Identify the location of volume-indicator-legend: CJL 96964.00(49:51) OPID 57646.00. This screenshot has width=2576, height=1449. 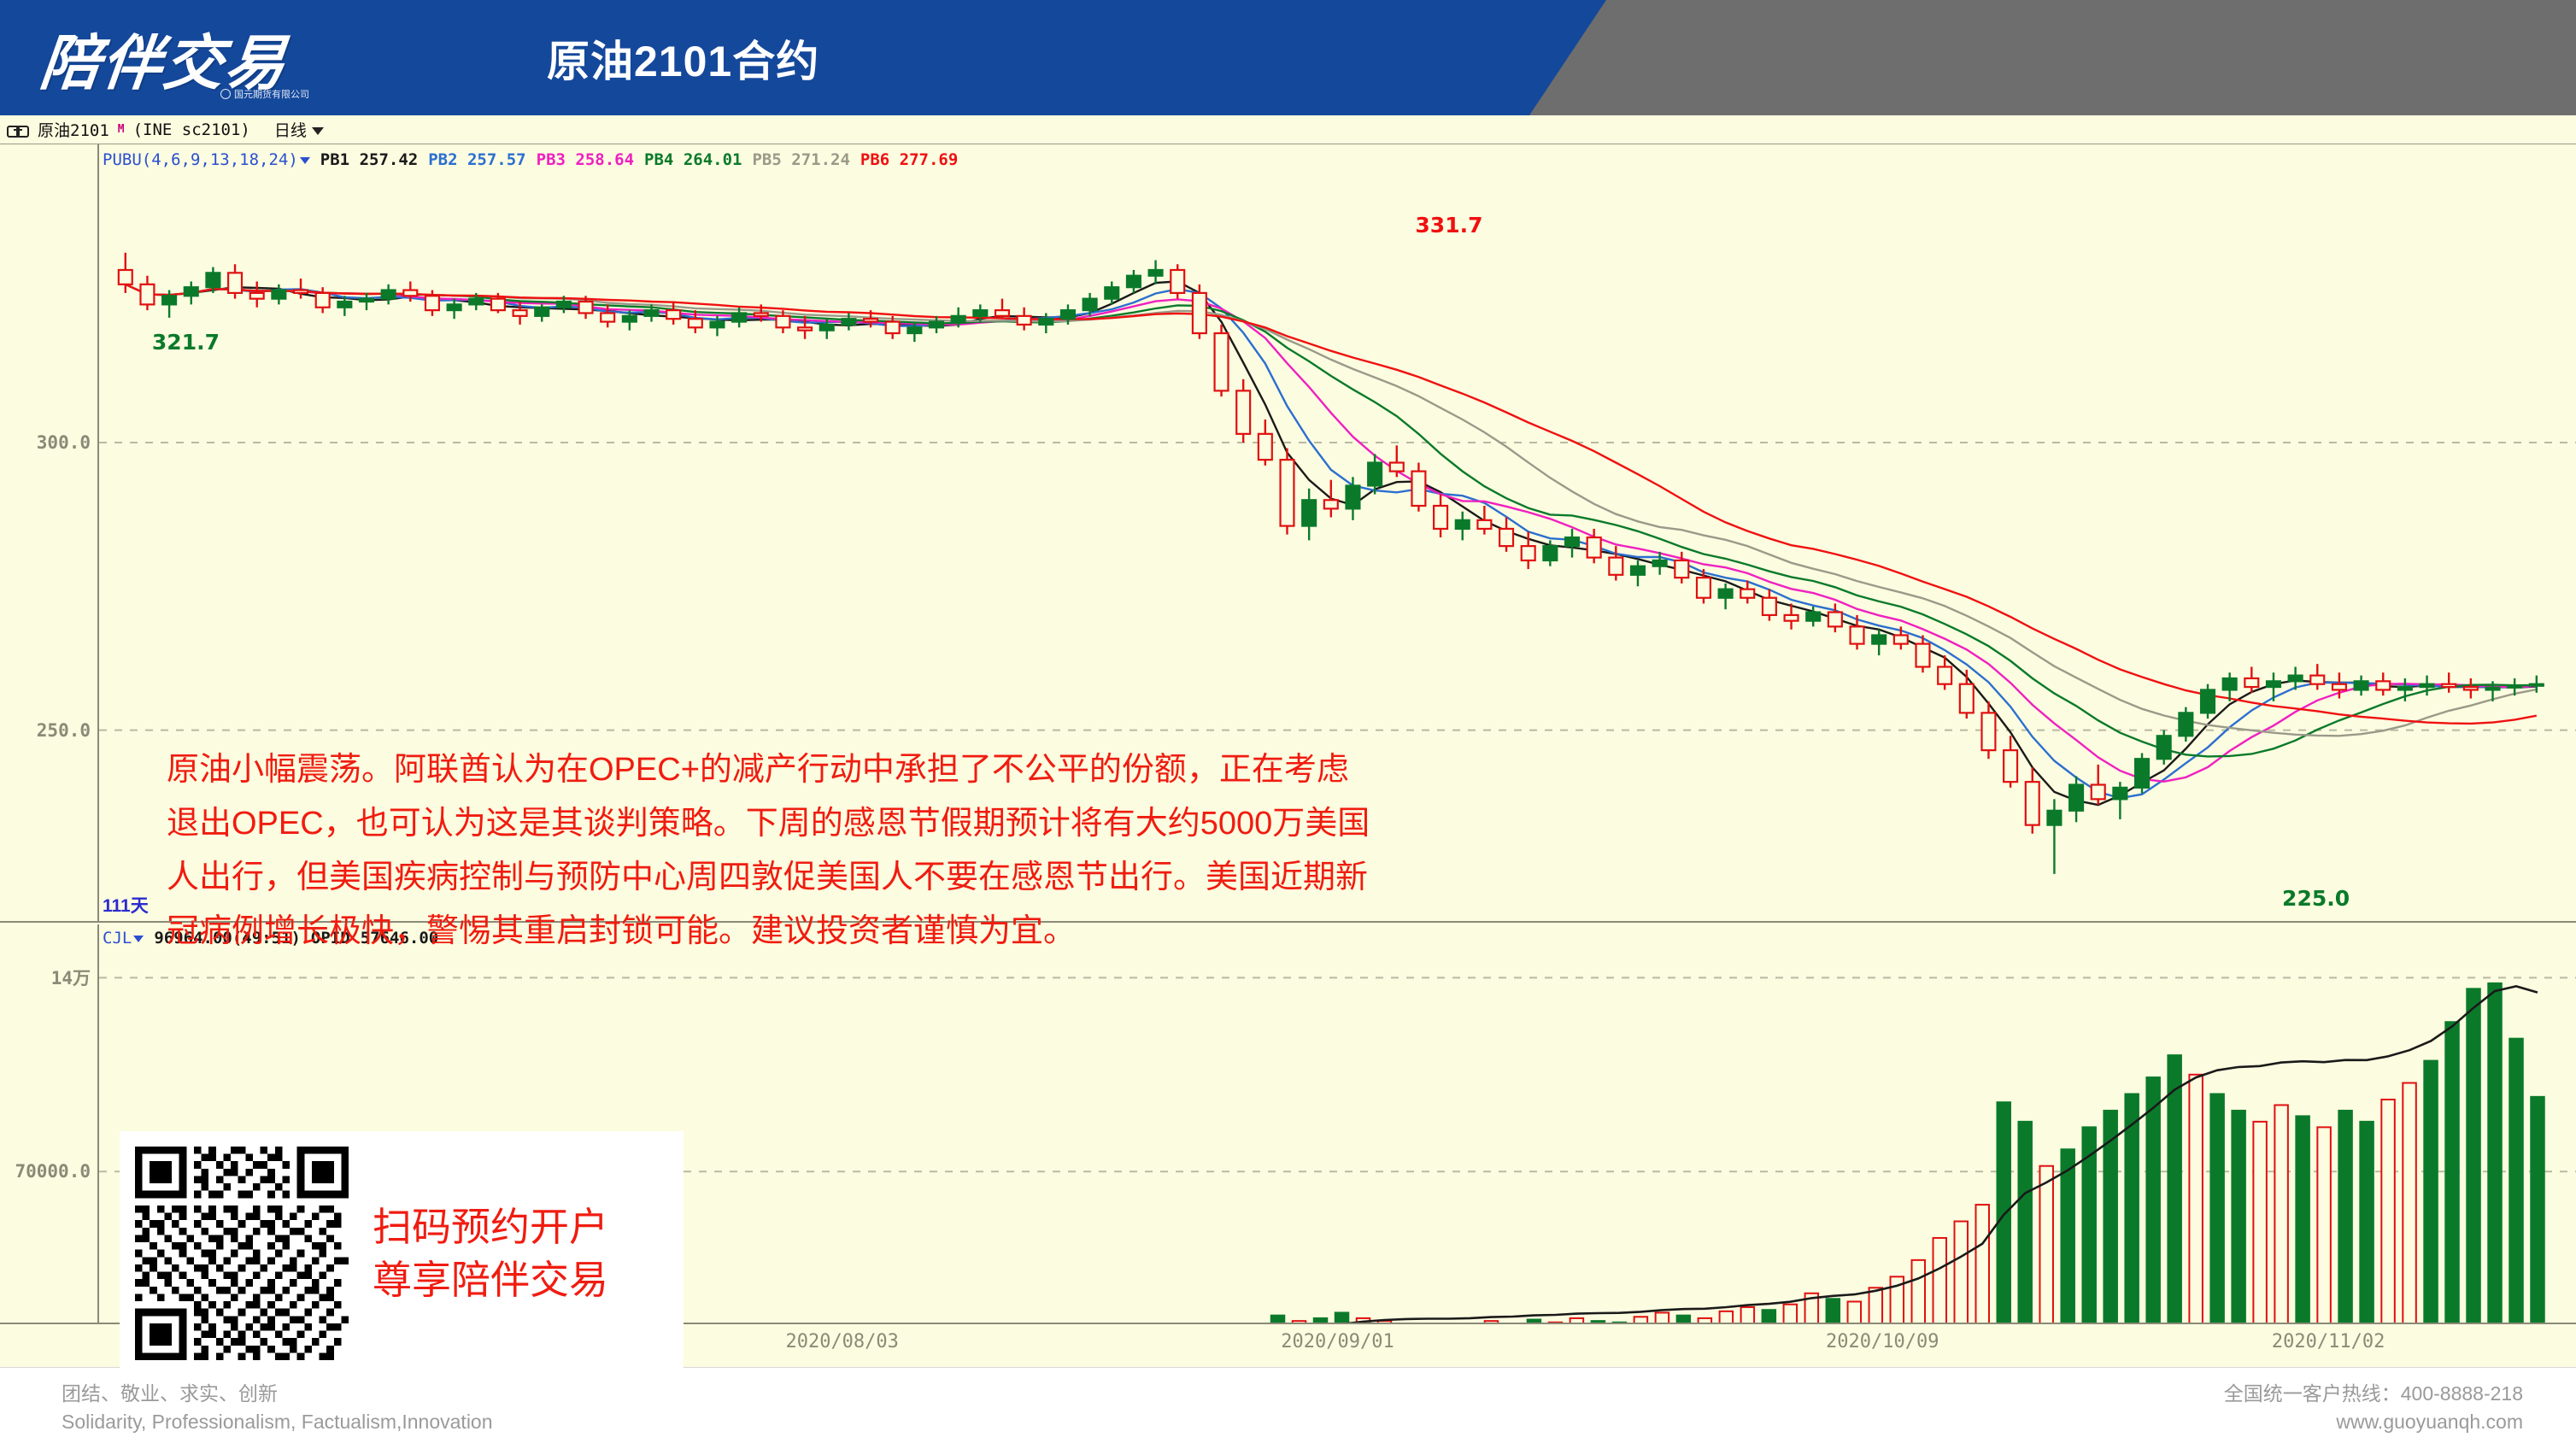
(270, 938).